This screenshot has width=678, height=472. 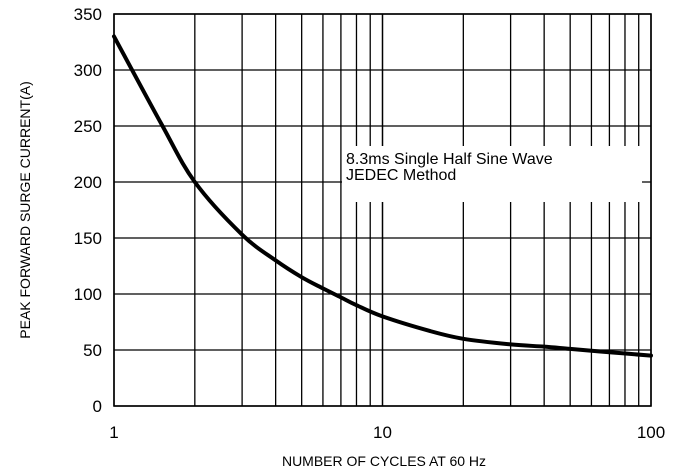 I want to click on y-tick-label: 350, so click(x=88, y=14).